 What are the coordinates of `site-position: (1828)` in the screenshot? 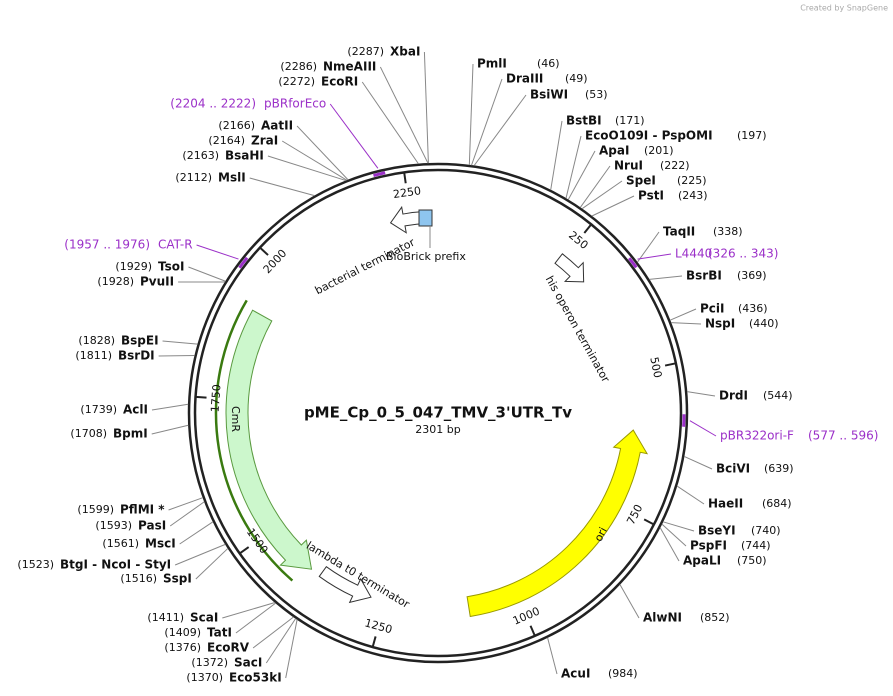 It's located at (96, 340).